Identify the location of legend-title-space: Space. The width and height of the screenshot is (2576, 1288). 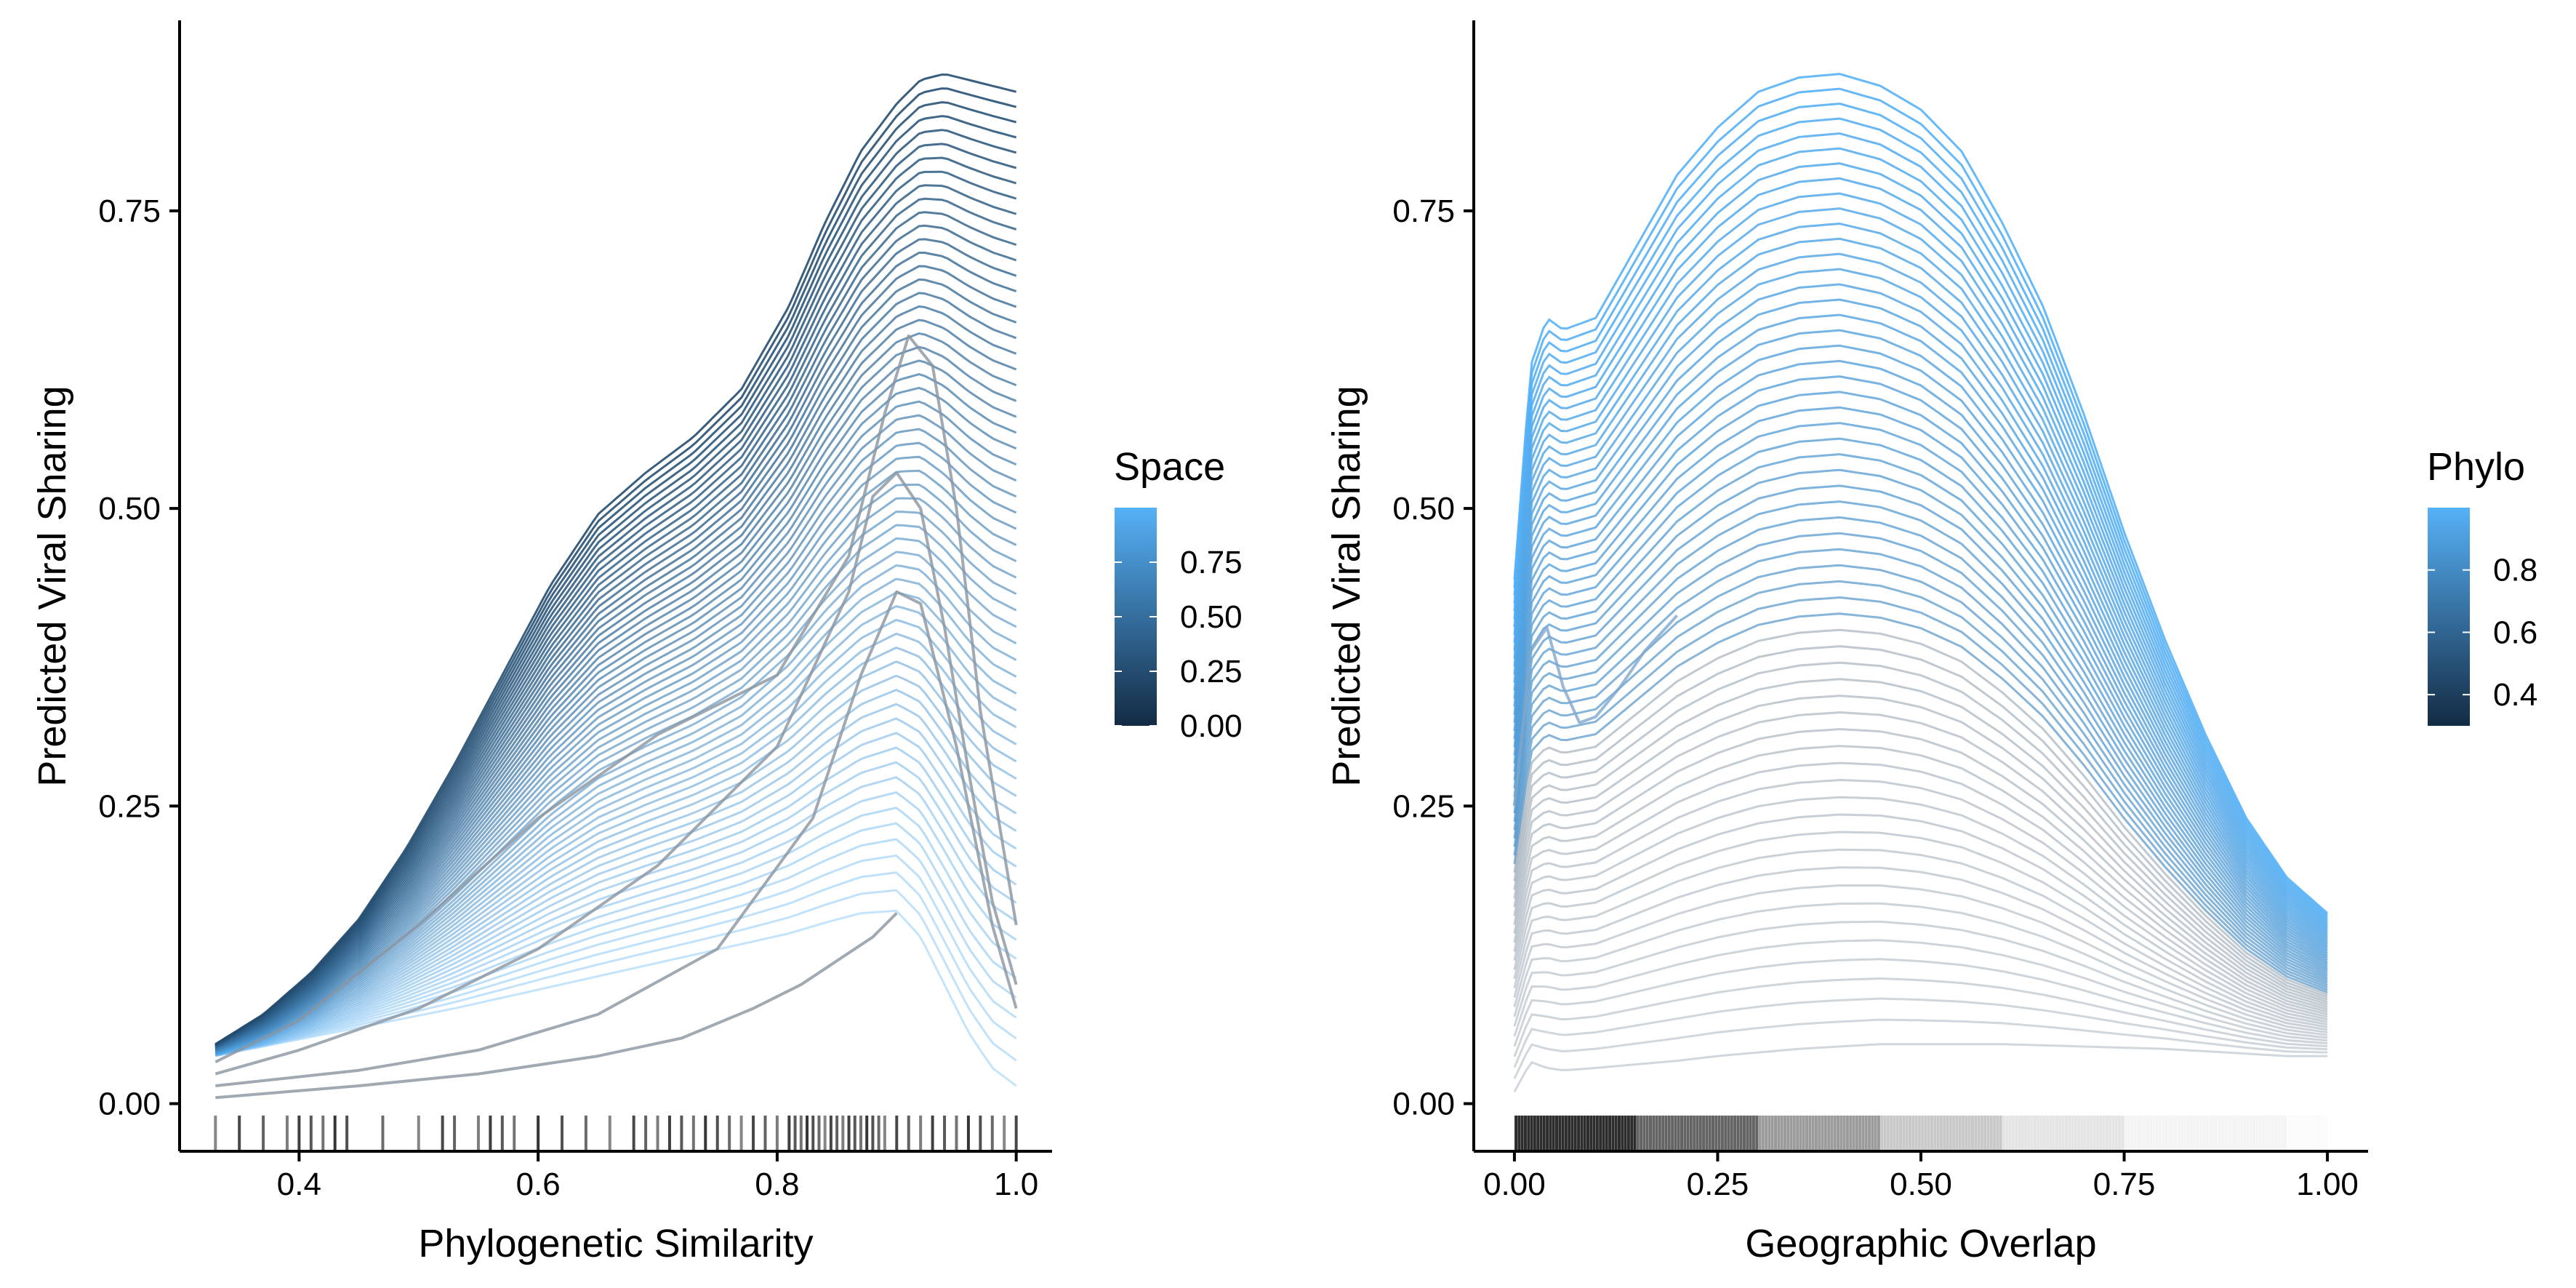
(1169, 467).